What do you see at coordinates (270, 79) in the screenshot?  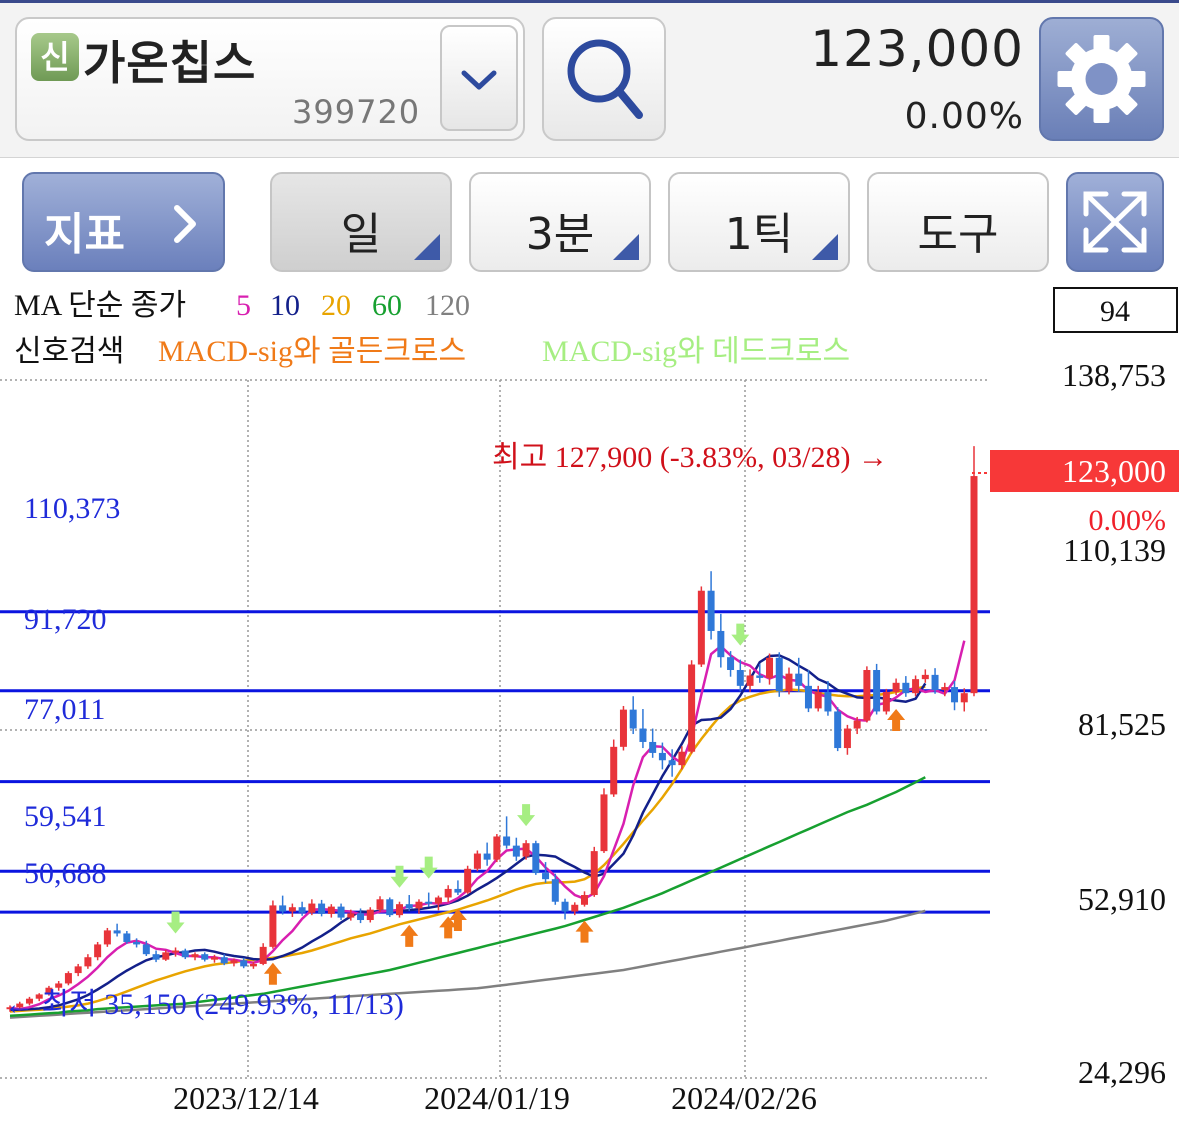 I see `stock-selector: 신 가온칩스 399720` at bounding box center [270, 79].